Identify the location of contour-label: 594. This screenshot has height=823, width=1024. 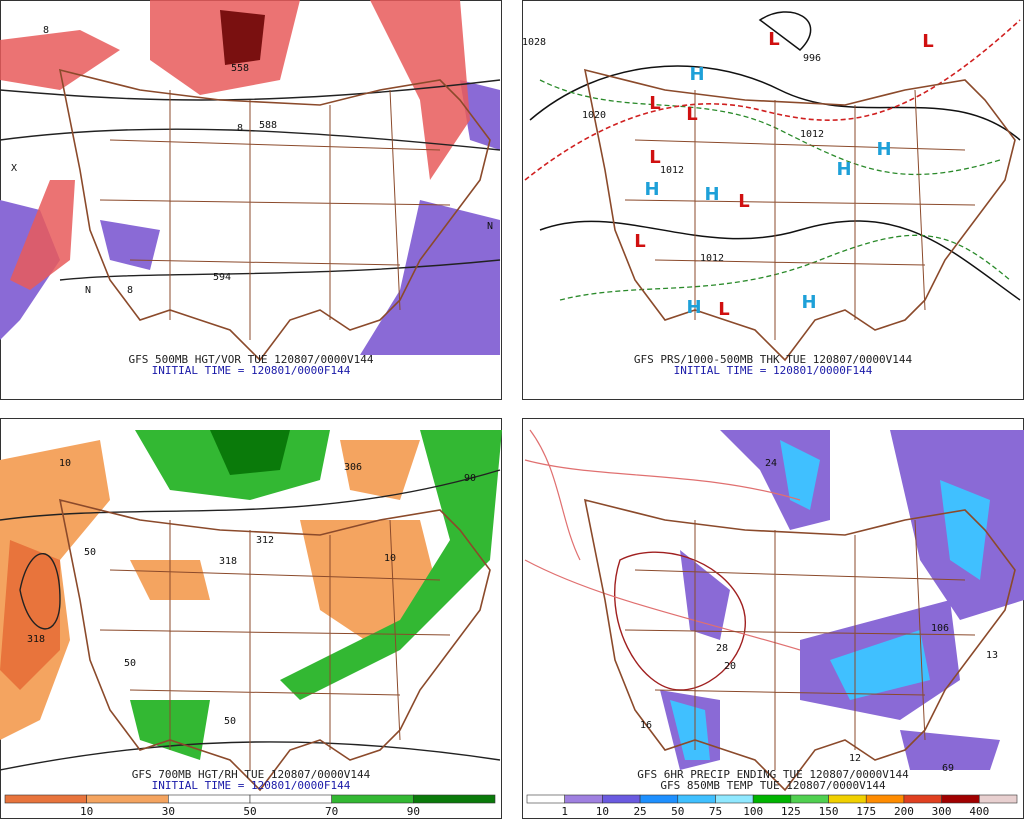
(222, 277).